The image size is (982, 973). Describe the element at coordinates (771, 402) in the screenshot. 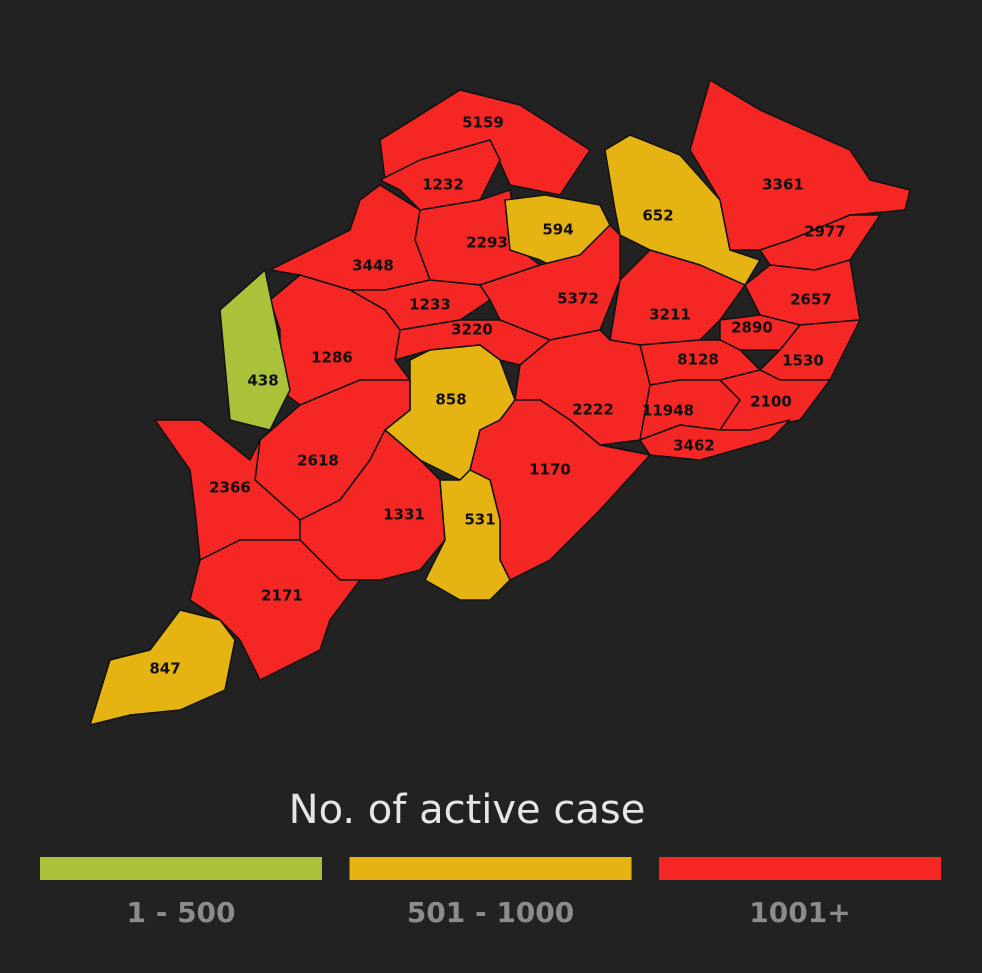

I see `district-label: 2100` at that location.